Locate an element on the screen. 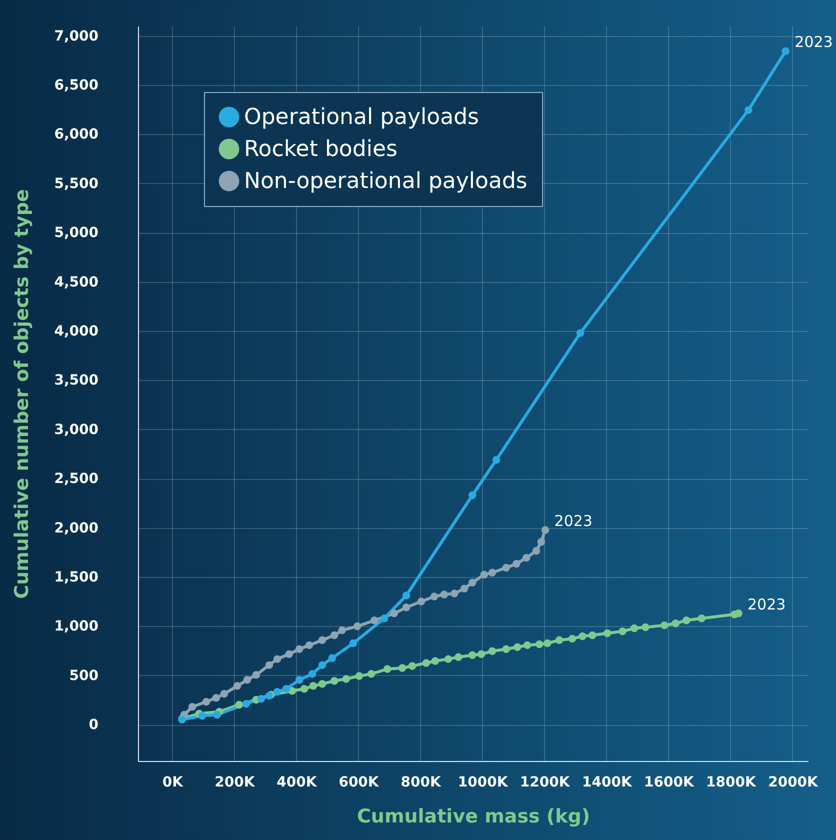 Image resolution: width=836 pixels, height=840 pixels. y-tick-label: 1,000 is located at coordinates (76, 626).